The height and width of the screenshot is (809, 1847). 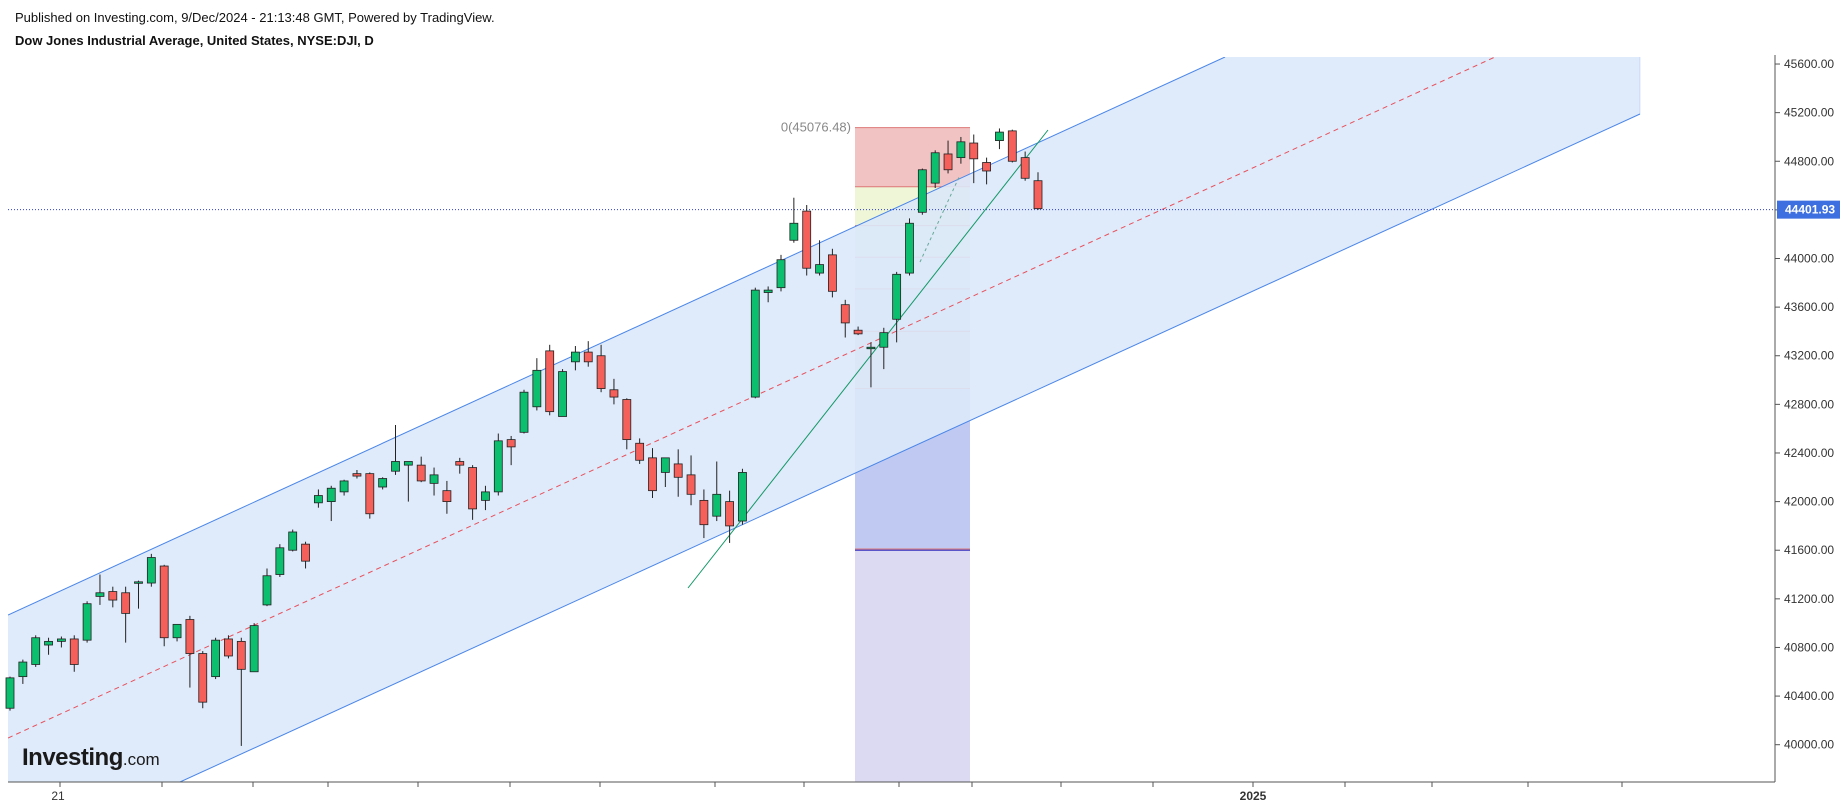 What do you see at coordinates (1809, 599) in the screenshot?
I see `y-tick-label: 41200.00` at bounding box center [1809, 599].